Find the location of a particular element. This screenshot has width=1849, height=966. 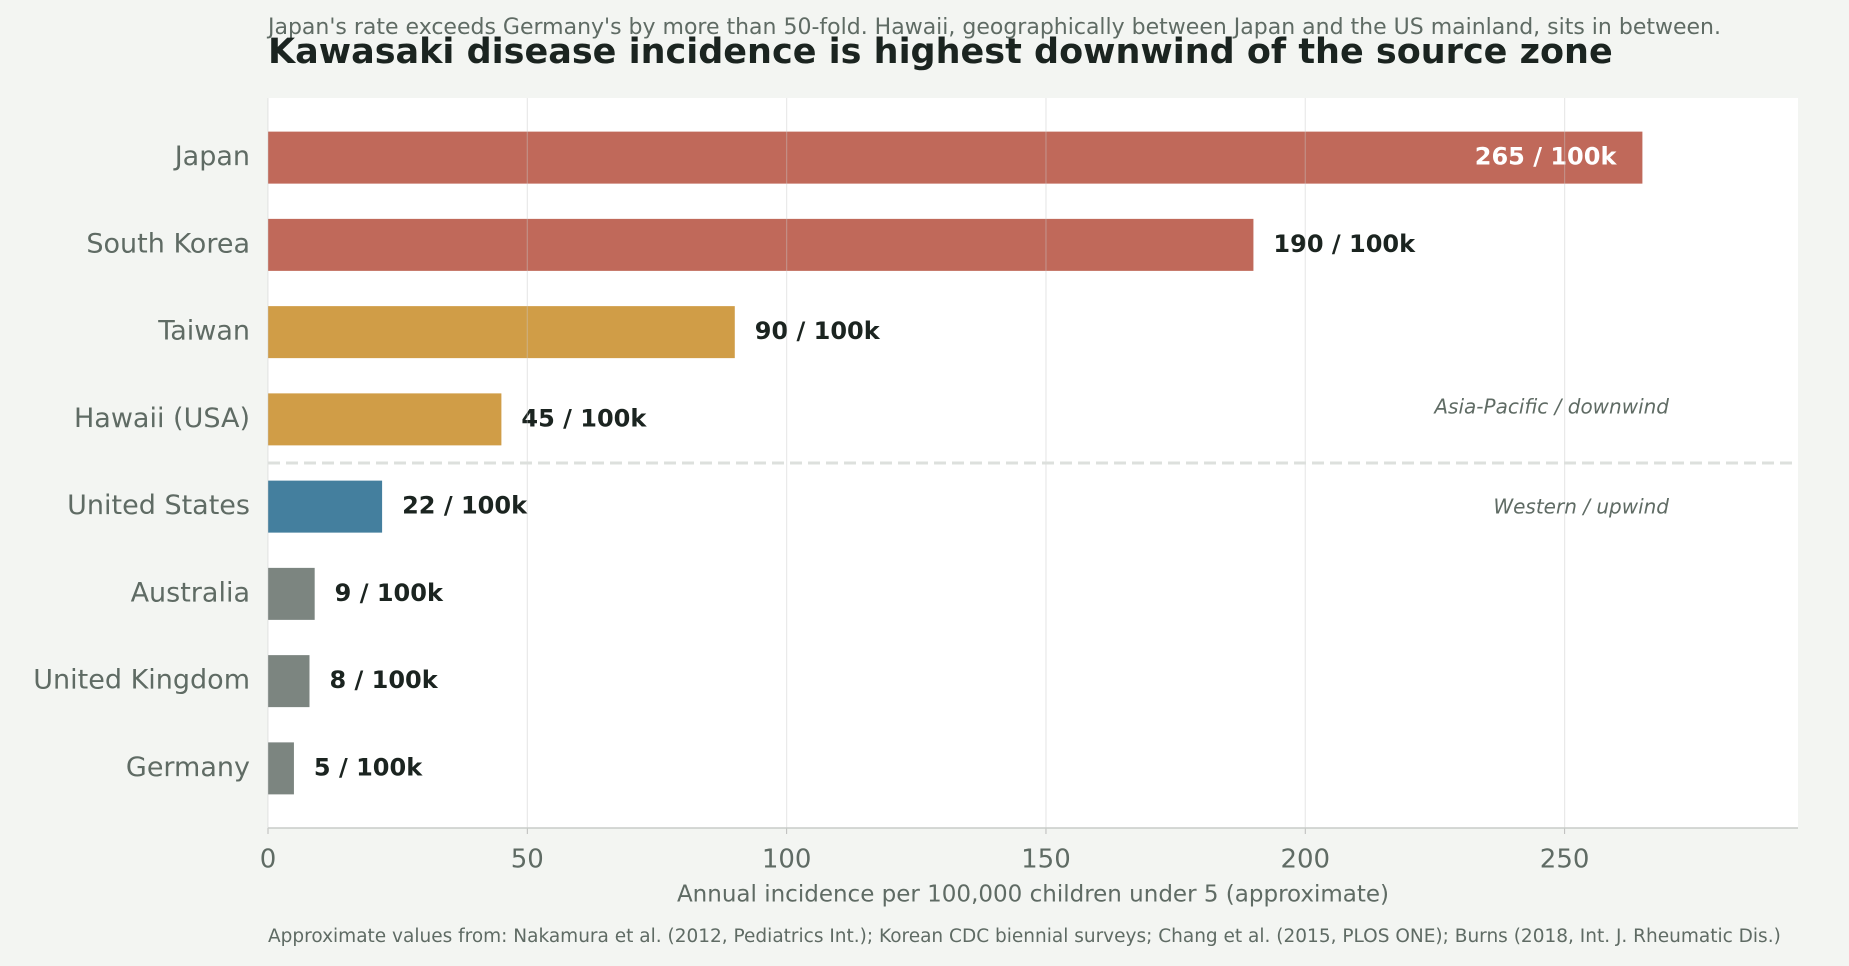

y-tick-label: United Kingdom is located at coordinates (141, 680).